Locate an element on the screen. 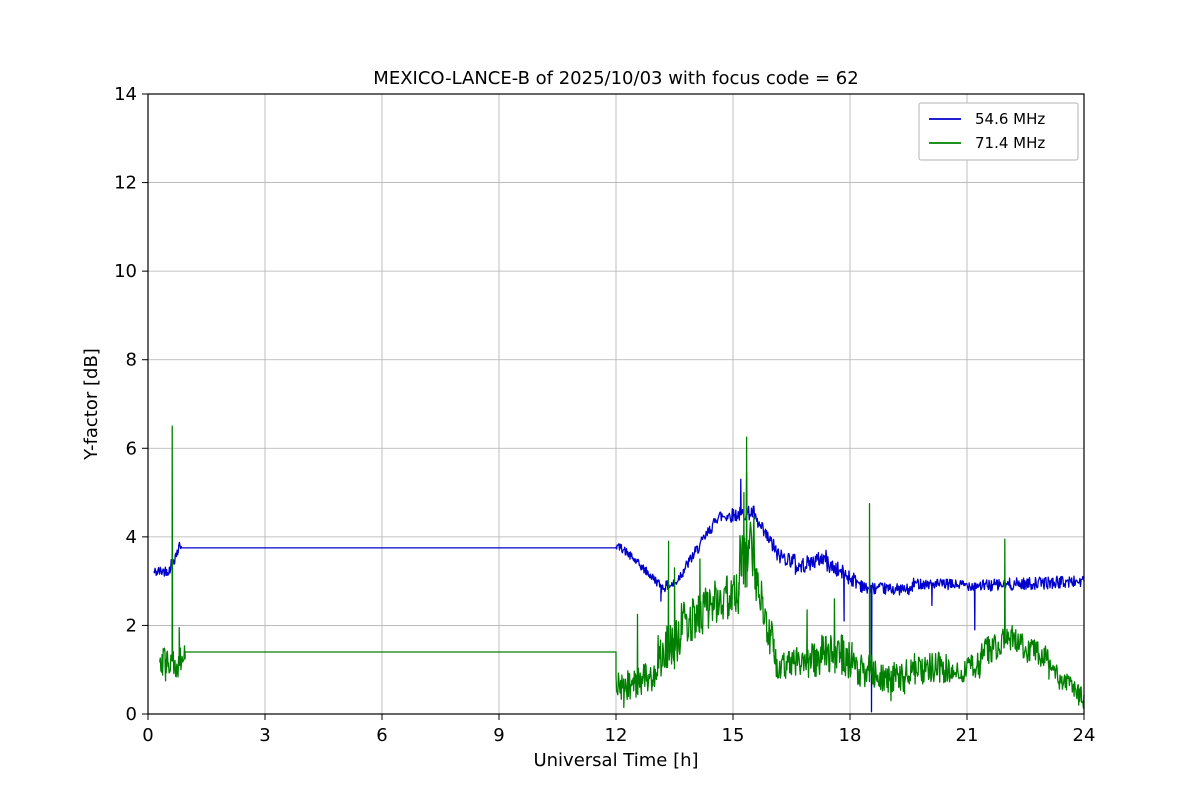 The image size is (1200, 805). legend-label-54-6-mhz: 54.6 MHz is located at coordinates (1010, 119).